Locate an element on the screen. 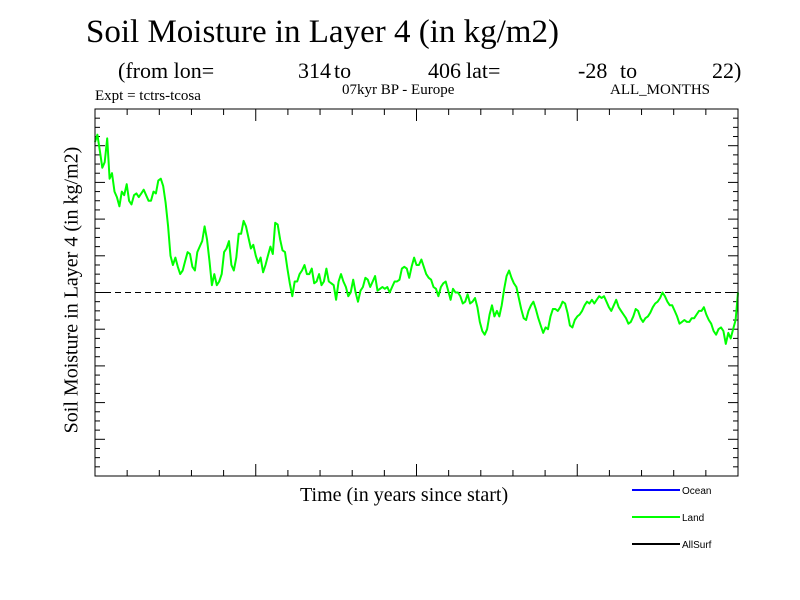  legend-label-land: Land is located at coordinates (693, 518).